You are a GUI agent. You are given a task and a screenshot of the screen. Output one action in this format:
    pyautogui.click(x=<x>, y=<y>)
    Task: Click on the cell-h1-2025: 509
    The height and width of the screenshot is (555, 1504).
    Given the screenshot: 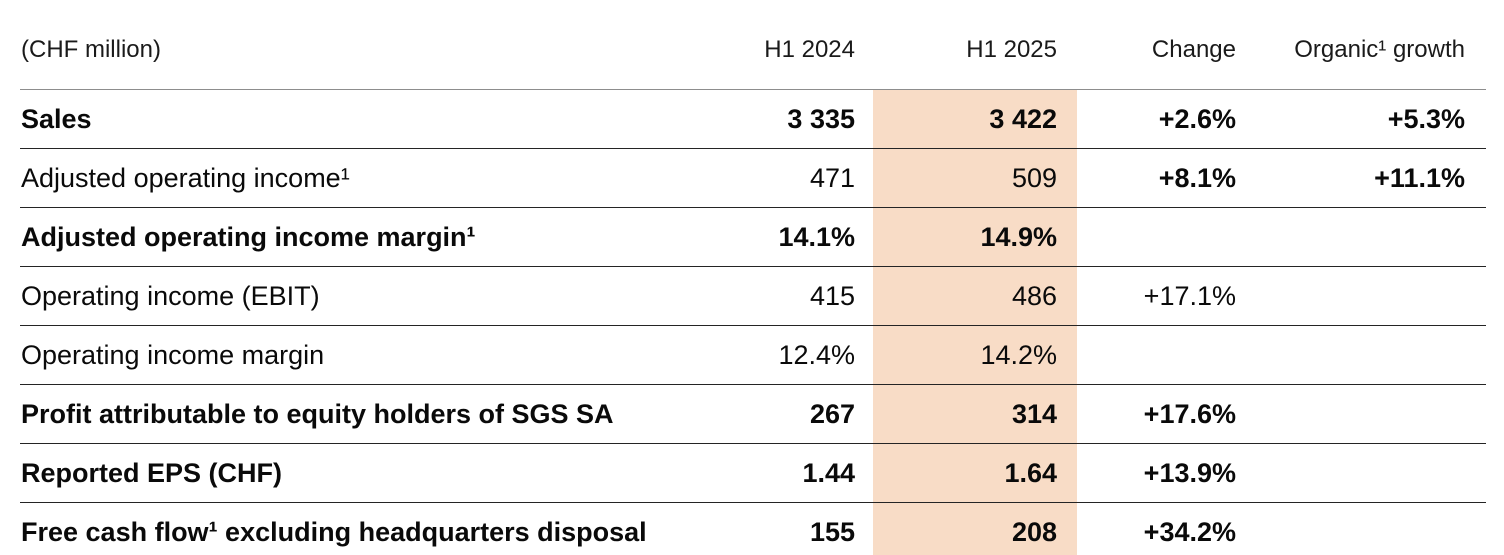 What is the action you would take?
    pyautogui.click(x=975, y=178)
    